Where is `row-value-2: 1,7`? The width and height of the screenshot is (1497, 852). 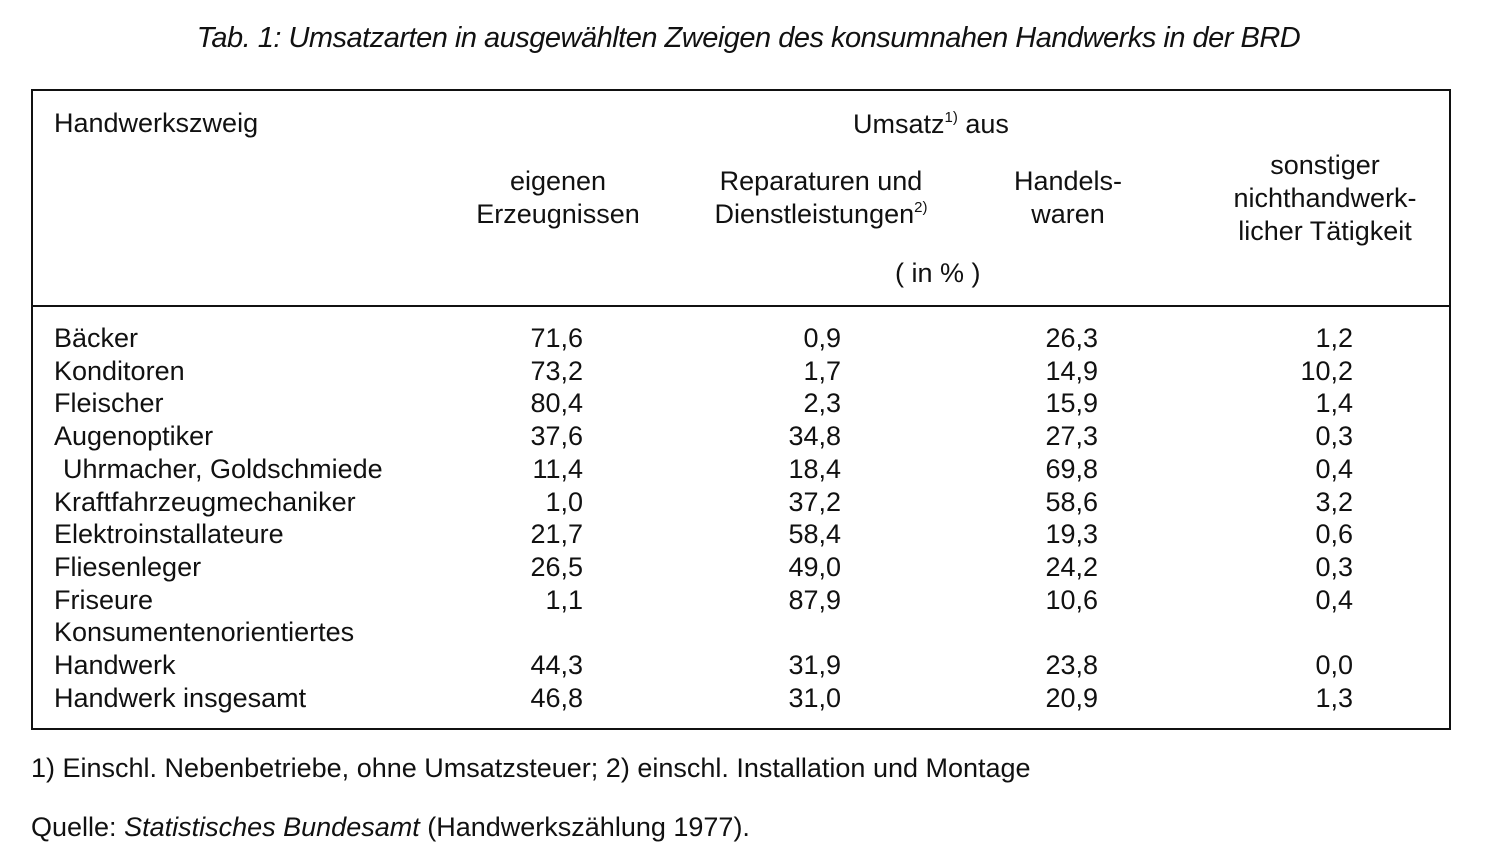
row-value-2: 1,7 is located at coordinates (822, 370).